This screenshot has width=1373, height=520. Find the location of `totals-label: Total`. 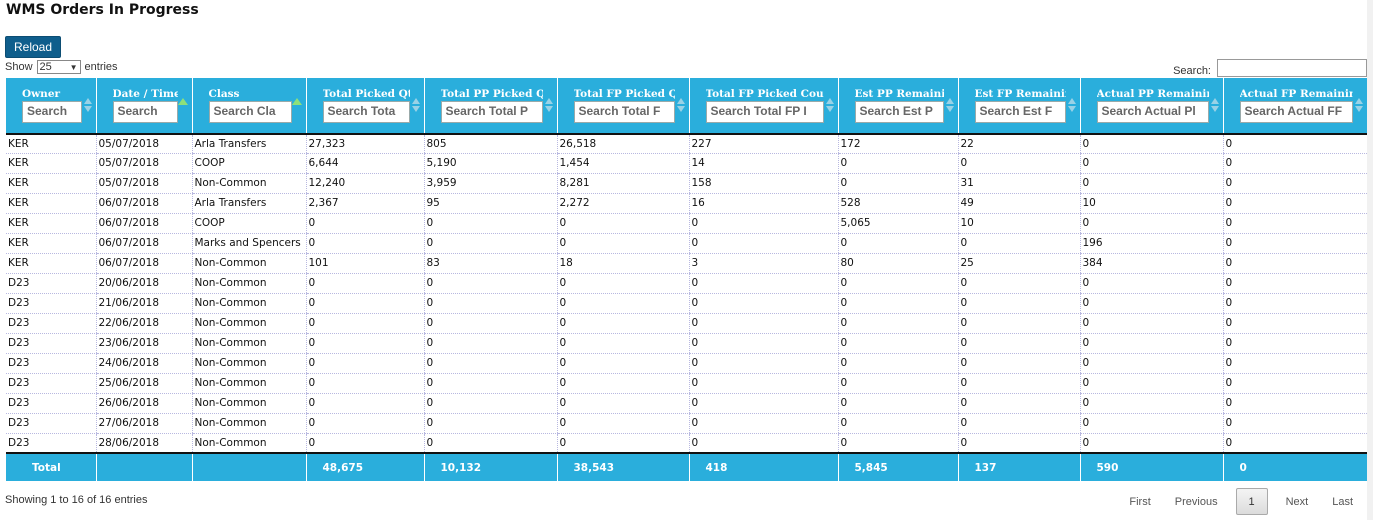

totals-label: Total is located at coordinates (51, 466).